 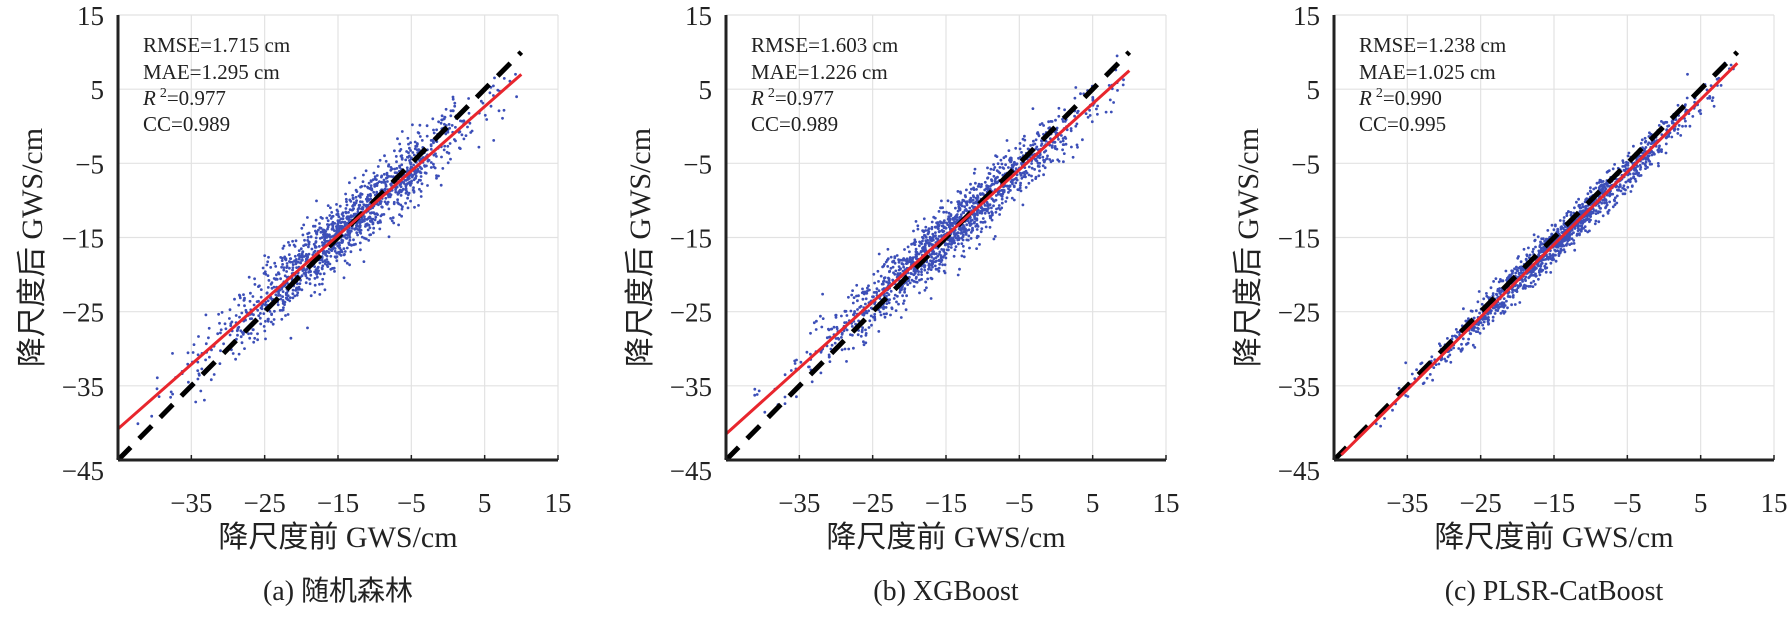 I want to click on y-tick-label: 5, so click(x=1314, y=90).